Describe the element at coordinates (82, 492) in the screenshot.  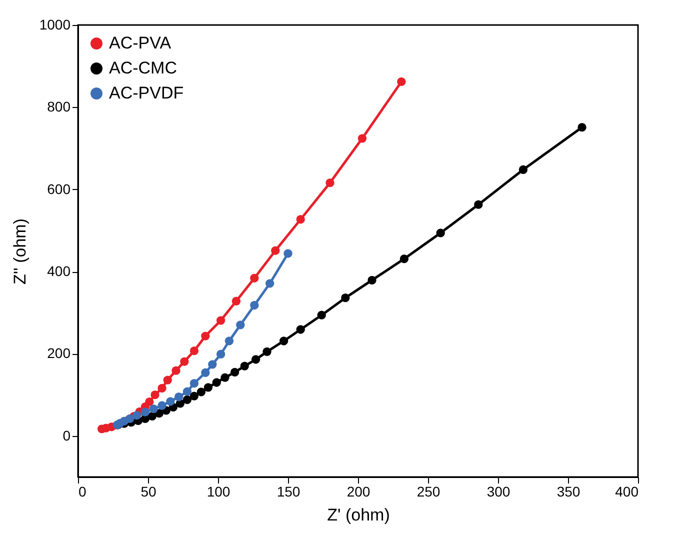
I see `x-tick-label: 0` at that location.